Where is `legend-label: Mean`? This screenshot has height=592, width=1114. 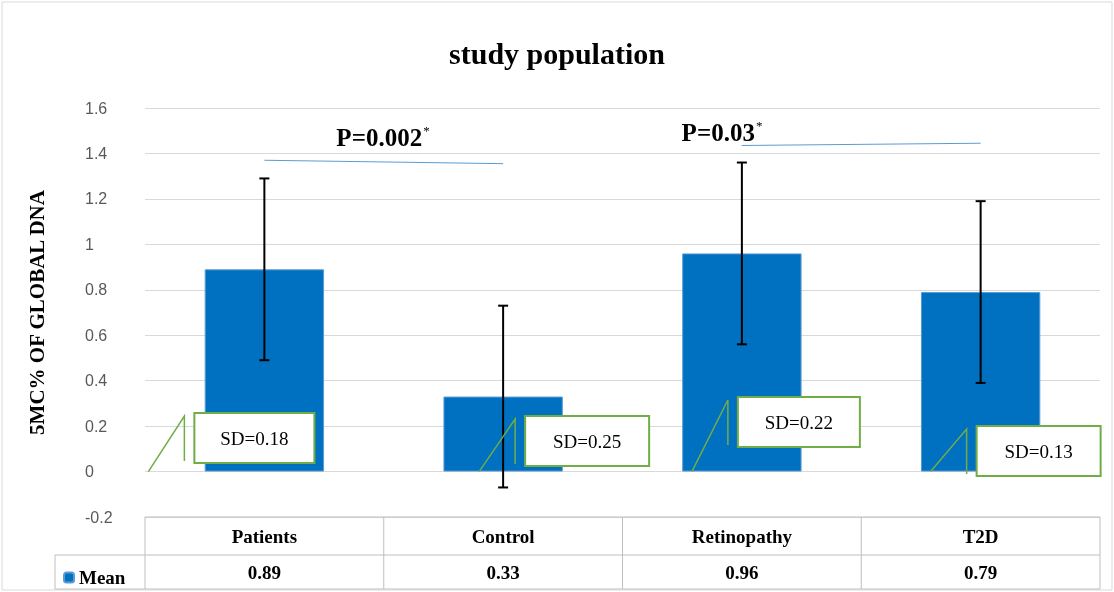 legend-label: Mean is located at coordinates (102, 577).